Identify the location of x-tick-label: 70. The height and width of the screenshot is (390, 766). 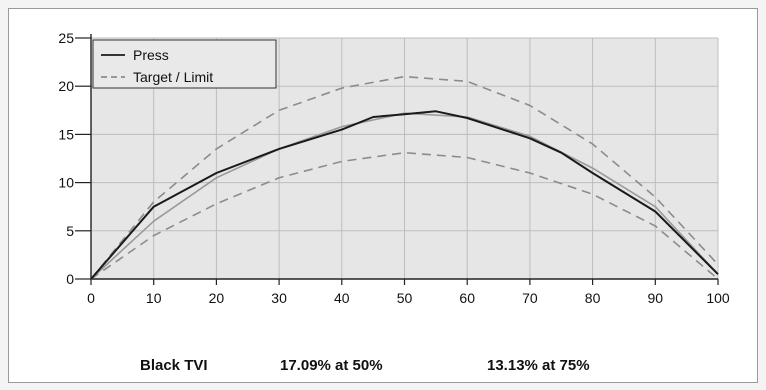
(530, 298).